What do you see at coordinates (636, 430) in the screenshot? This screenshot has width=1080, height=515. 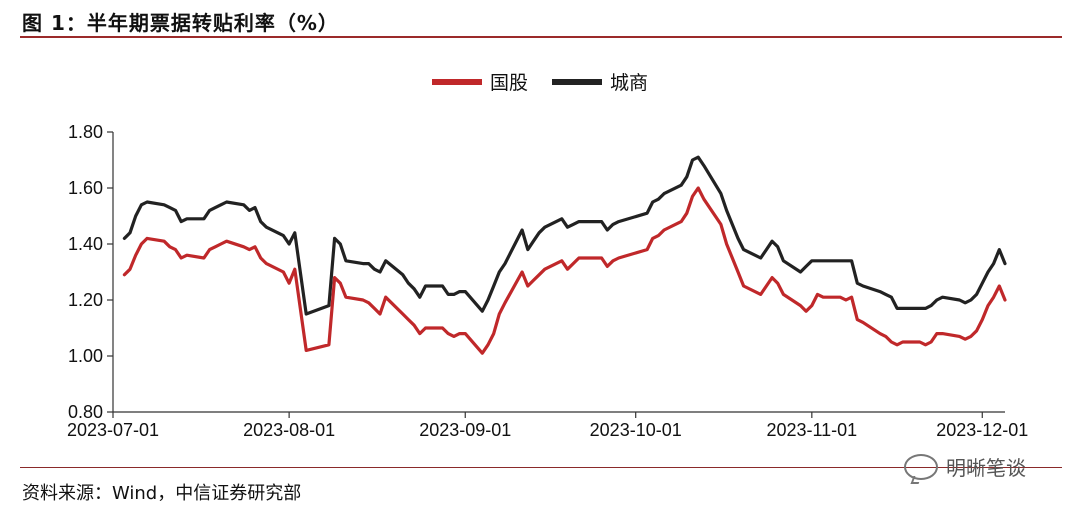 I see `x-tick-label: 2023-10-01` at bounding box center [636, 430].